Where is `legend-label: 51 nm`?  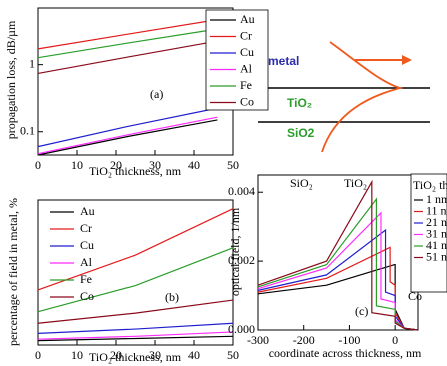 legend-label: 51 nm is located at coordinates (436, 256).